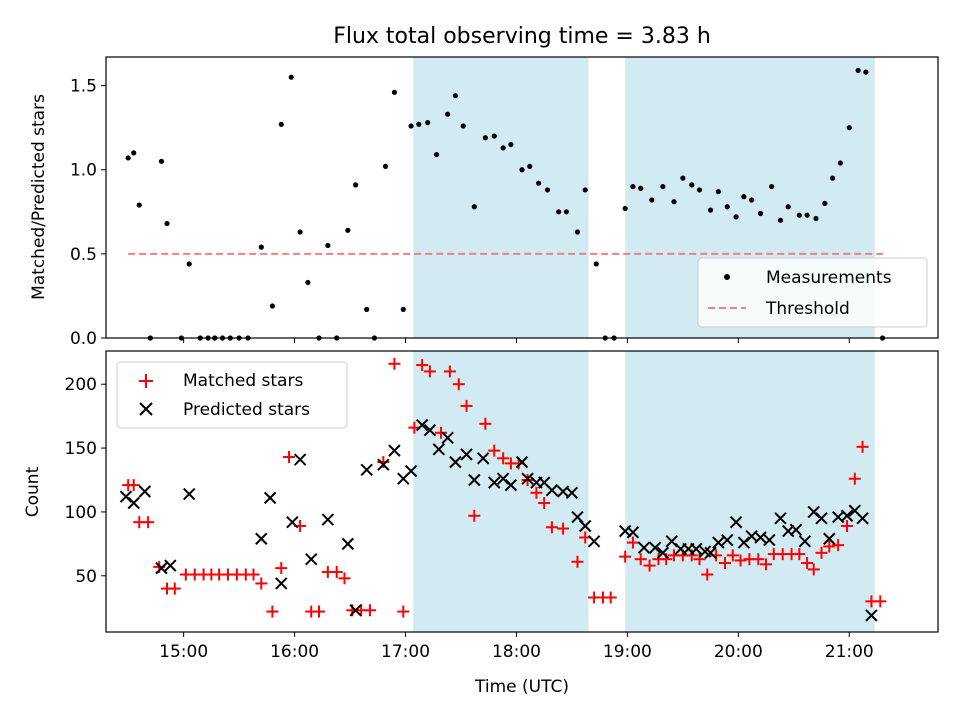 This screenshot has height=720, width=960. I want to click on x-tick-label: 21:00, so click(849, 652).